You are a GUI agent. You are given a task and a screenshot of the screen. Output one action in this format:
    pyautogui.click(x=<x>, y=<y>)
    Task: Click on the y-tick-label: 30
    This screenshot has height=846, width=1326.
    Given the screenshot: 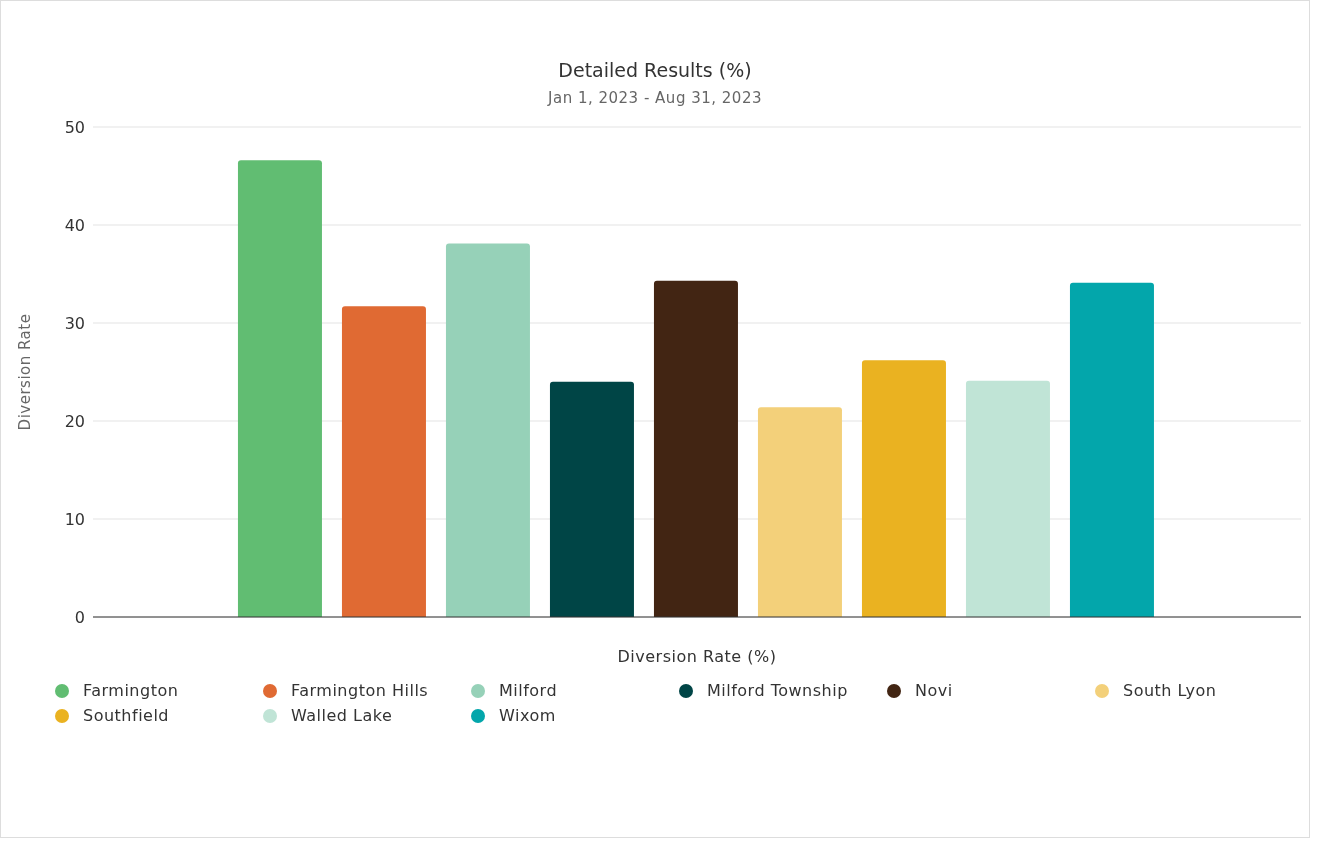 What is the action you would take?
    pyautogui.click(x=74, y=323)
    